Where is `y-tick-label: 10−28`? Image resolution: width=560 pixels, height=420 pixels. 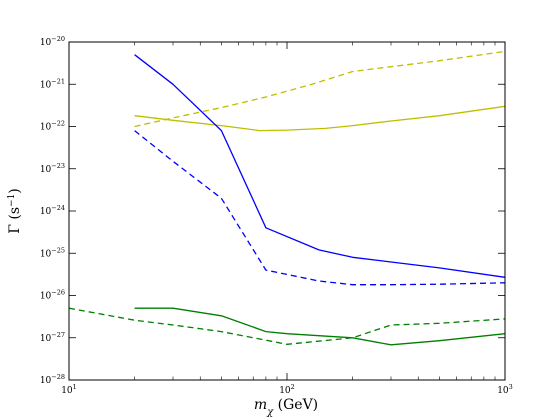
y-tick-label: 10−28 is located at coordinates (52, 379).